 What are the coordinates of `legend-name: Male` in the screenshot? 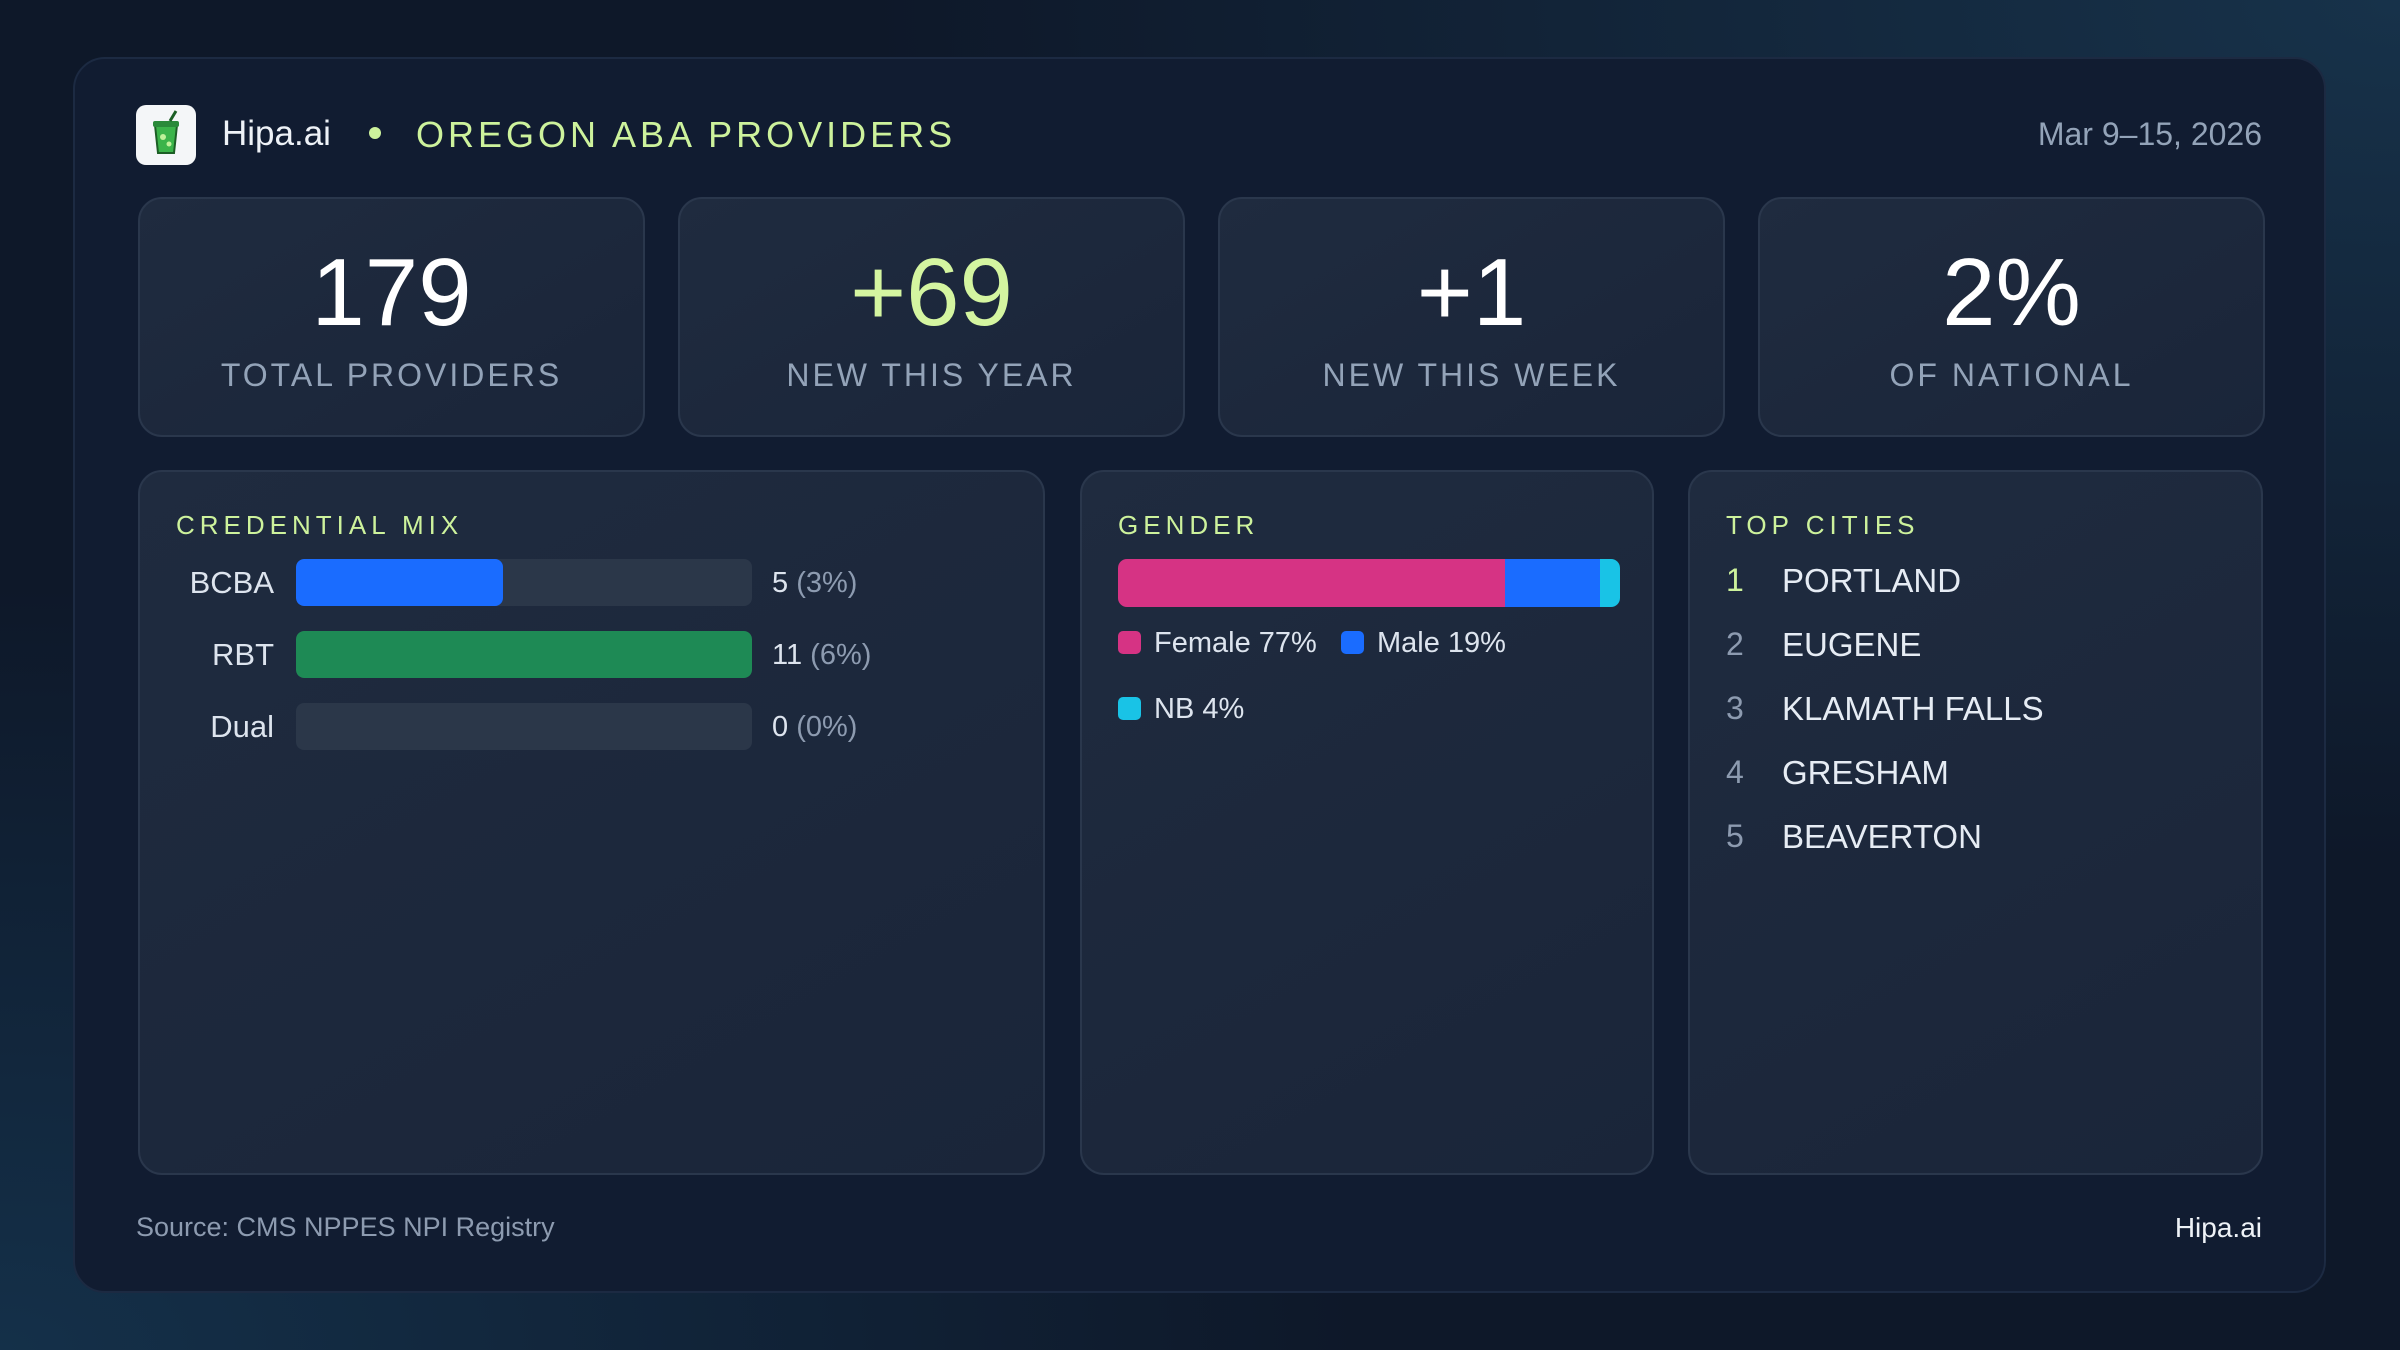 It's located at (1408, 643).